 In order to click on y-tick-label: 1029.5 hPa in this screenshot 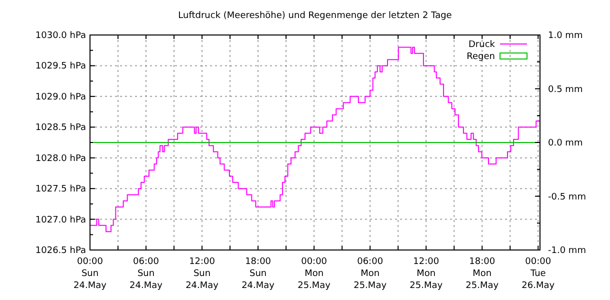, I will do `click(60, 67)`.